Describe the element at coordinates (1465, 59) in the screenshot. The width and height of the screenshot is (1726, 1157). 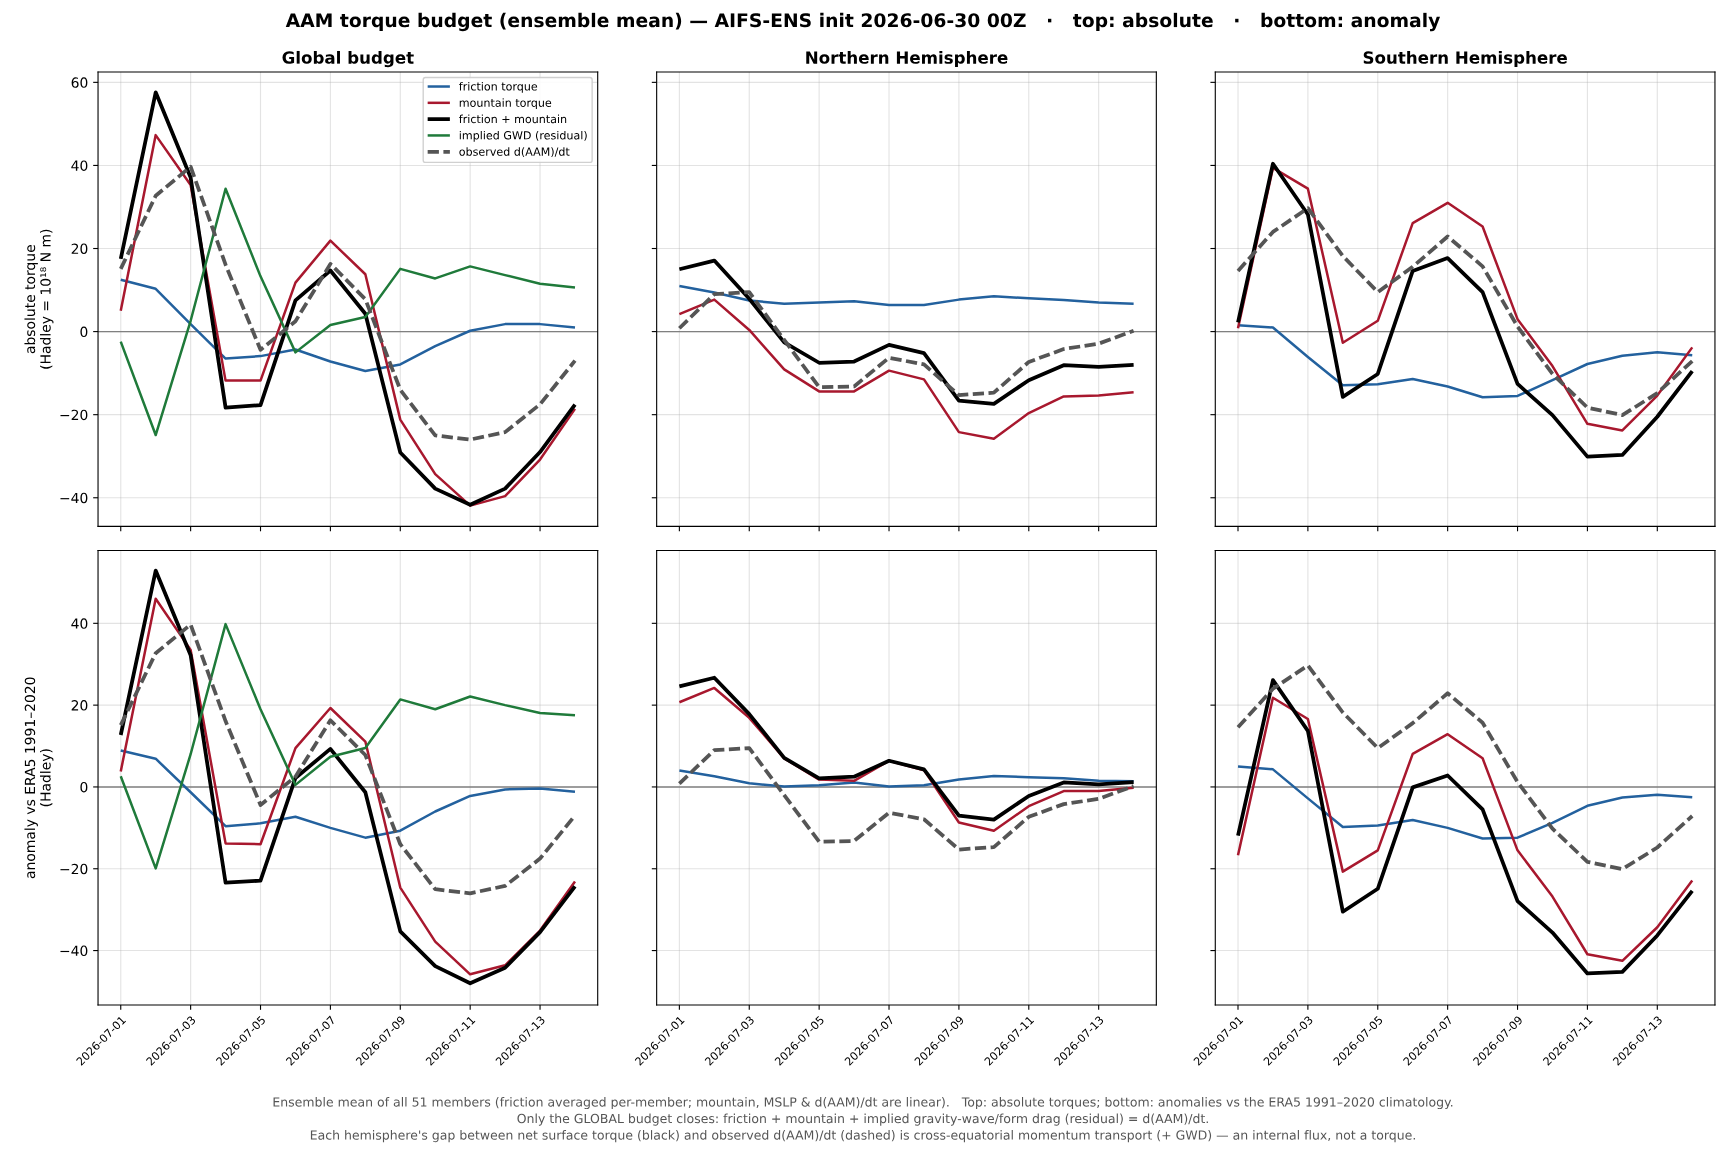
I see `chart-title: Southern Hemisphere` at that location.